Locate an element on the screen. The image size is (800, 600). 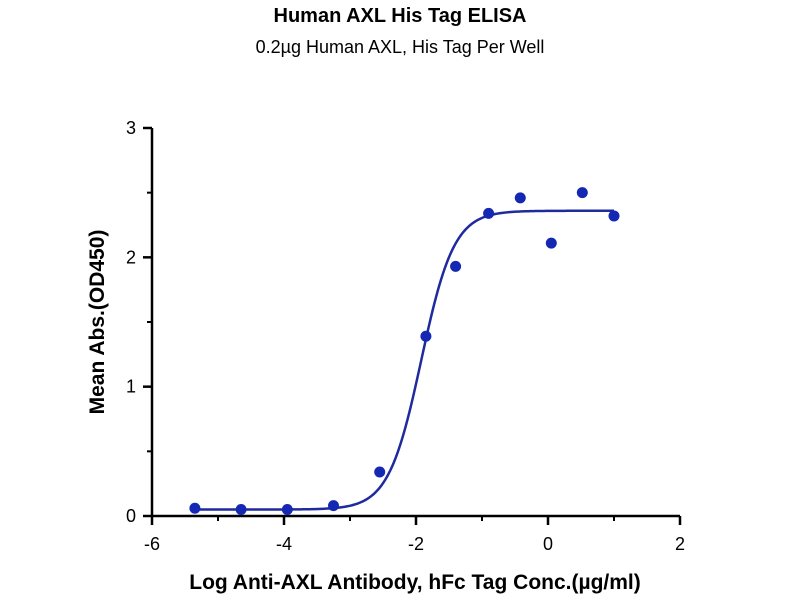
y-axis-label: Mean Abs.(OD450) is located at coordinates (97, 322).